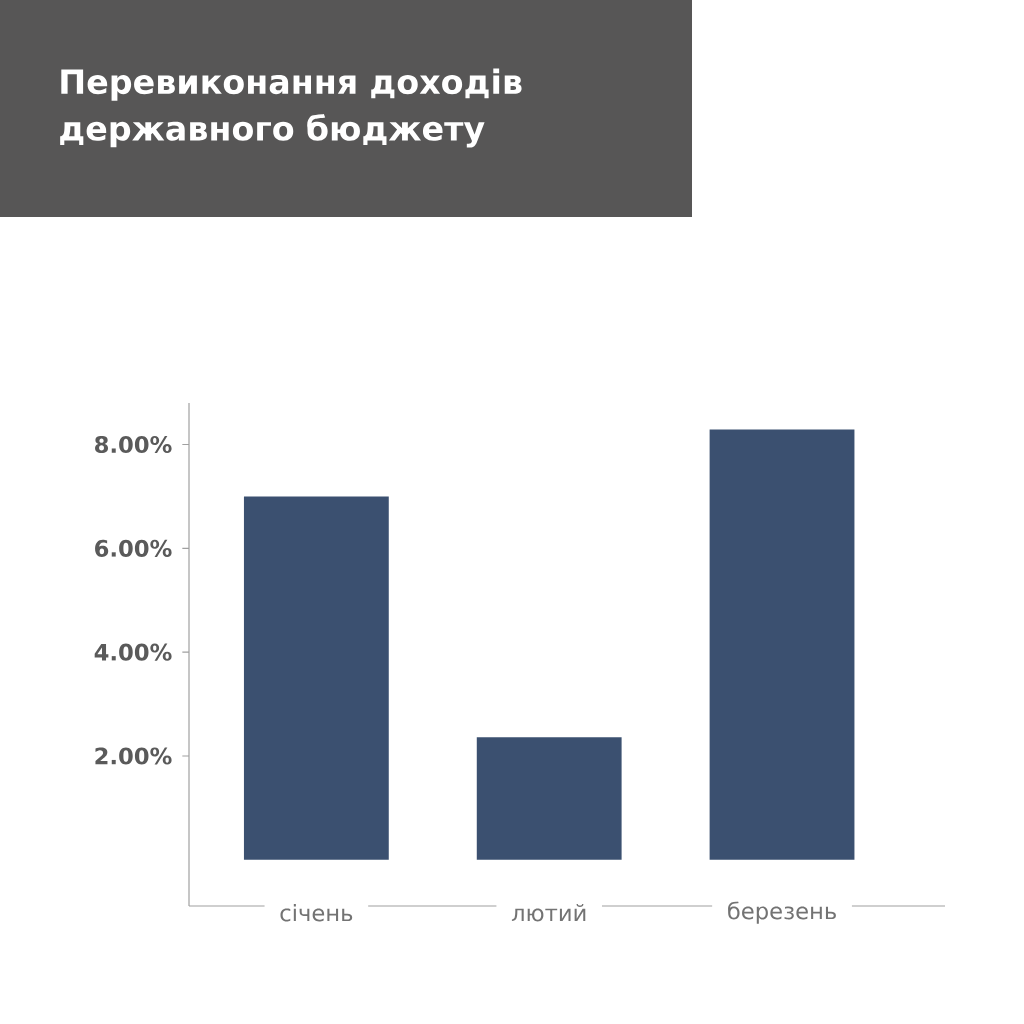  Describe the element at coordinates (133, 756) in the screenshot. I see `y-tick-label: 2.00%` at that location.